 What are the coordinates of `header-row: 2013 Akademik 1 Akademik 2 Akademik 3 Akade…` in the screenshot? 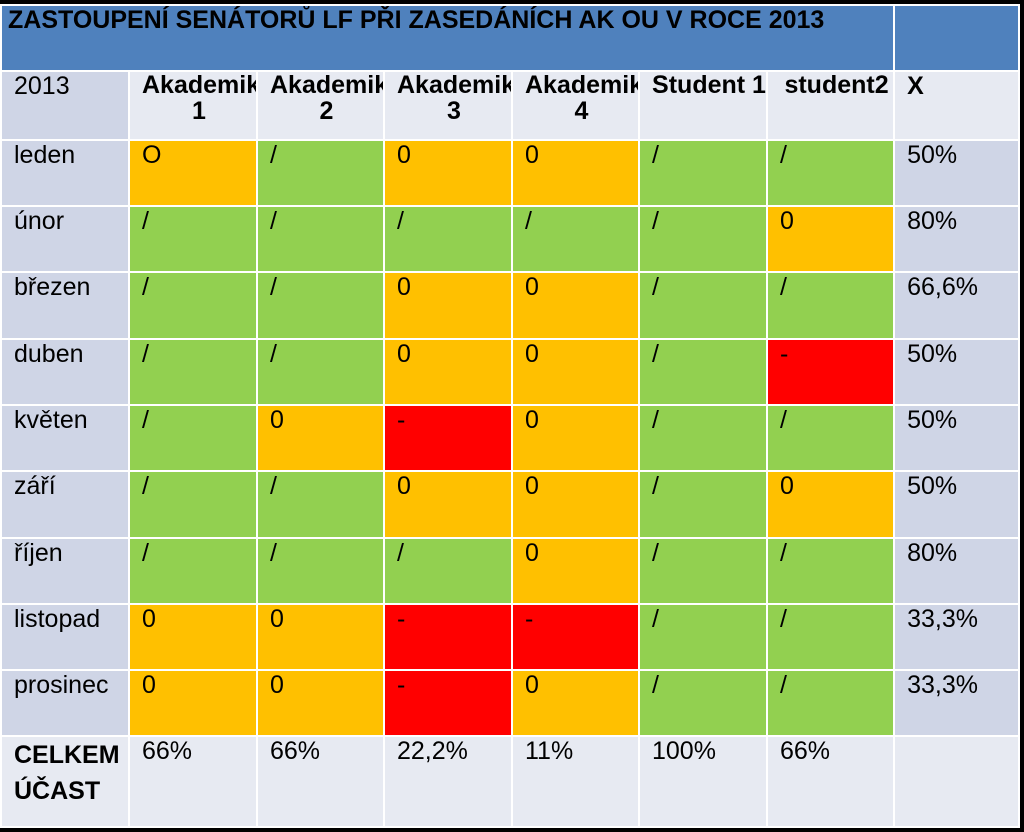 It's located at (510, 105).